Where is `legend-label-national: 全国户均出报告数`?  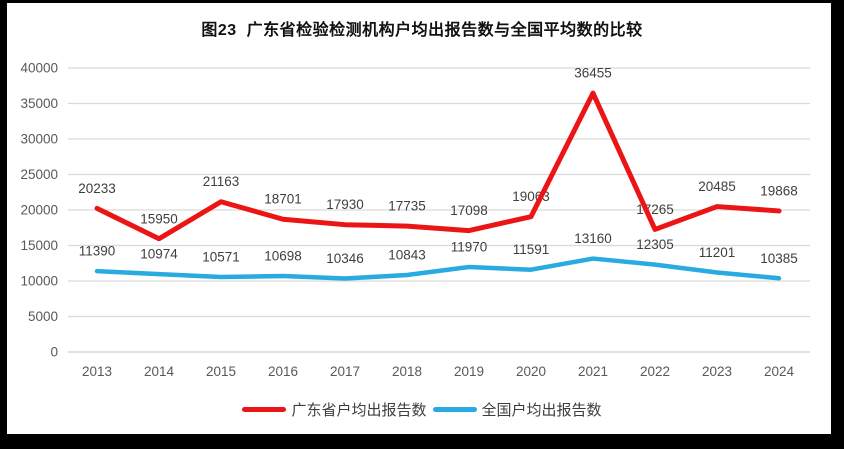 legend-label-national: 全国户均出报告数 is located at coordinates (541, 410).